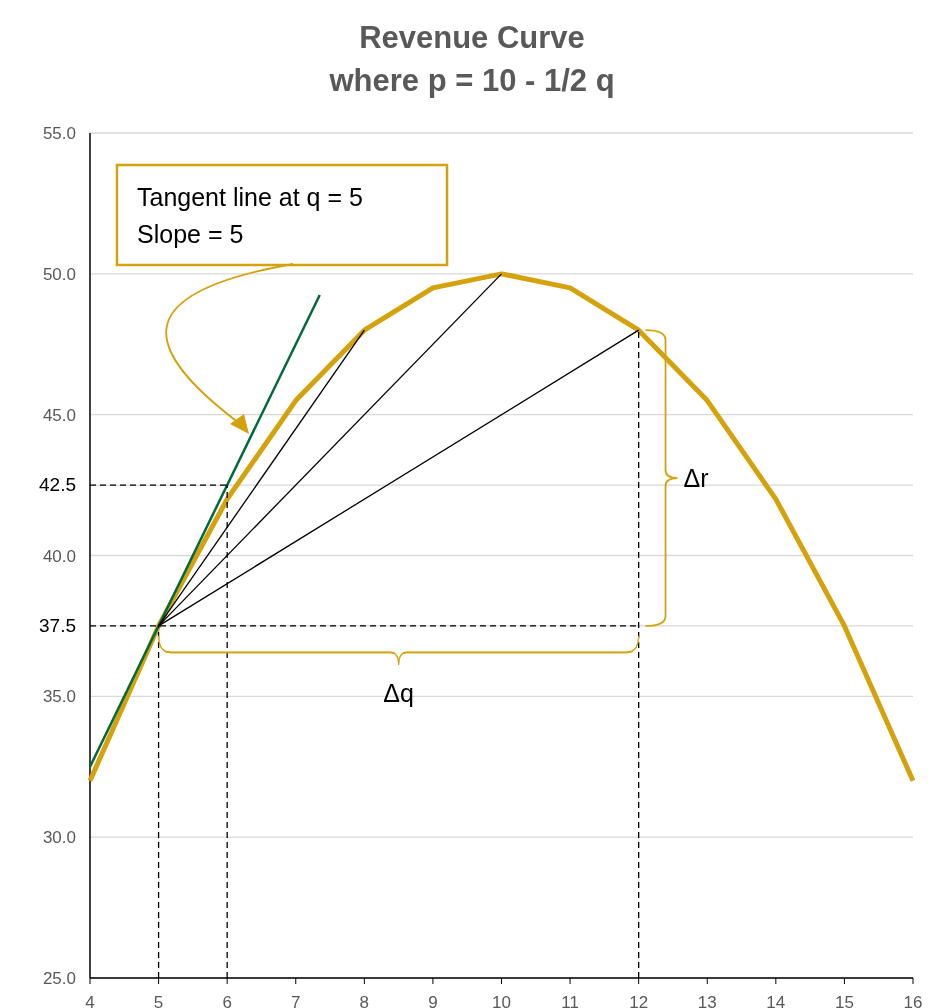 The height and width of the screenshot is (1008, 928). What do you see at coordinates (59, 133) in the screenshot?
I see `y-tick-label: 55.0` at bounding box center [59, 133].